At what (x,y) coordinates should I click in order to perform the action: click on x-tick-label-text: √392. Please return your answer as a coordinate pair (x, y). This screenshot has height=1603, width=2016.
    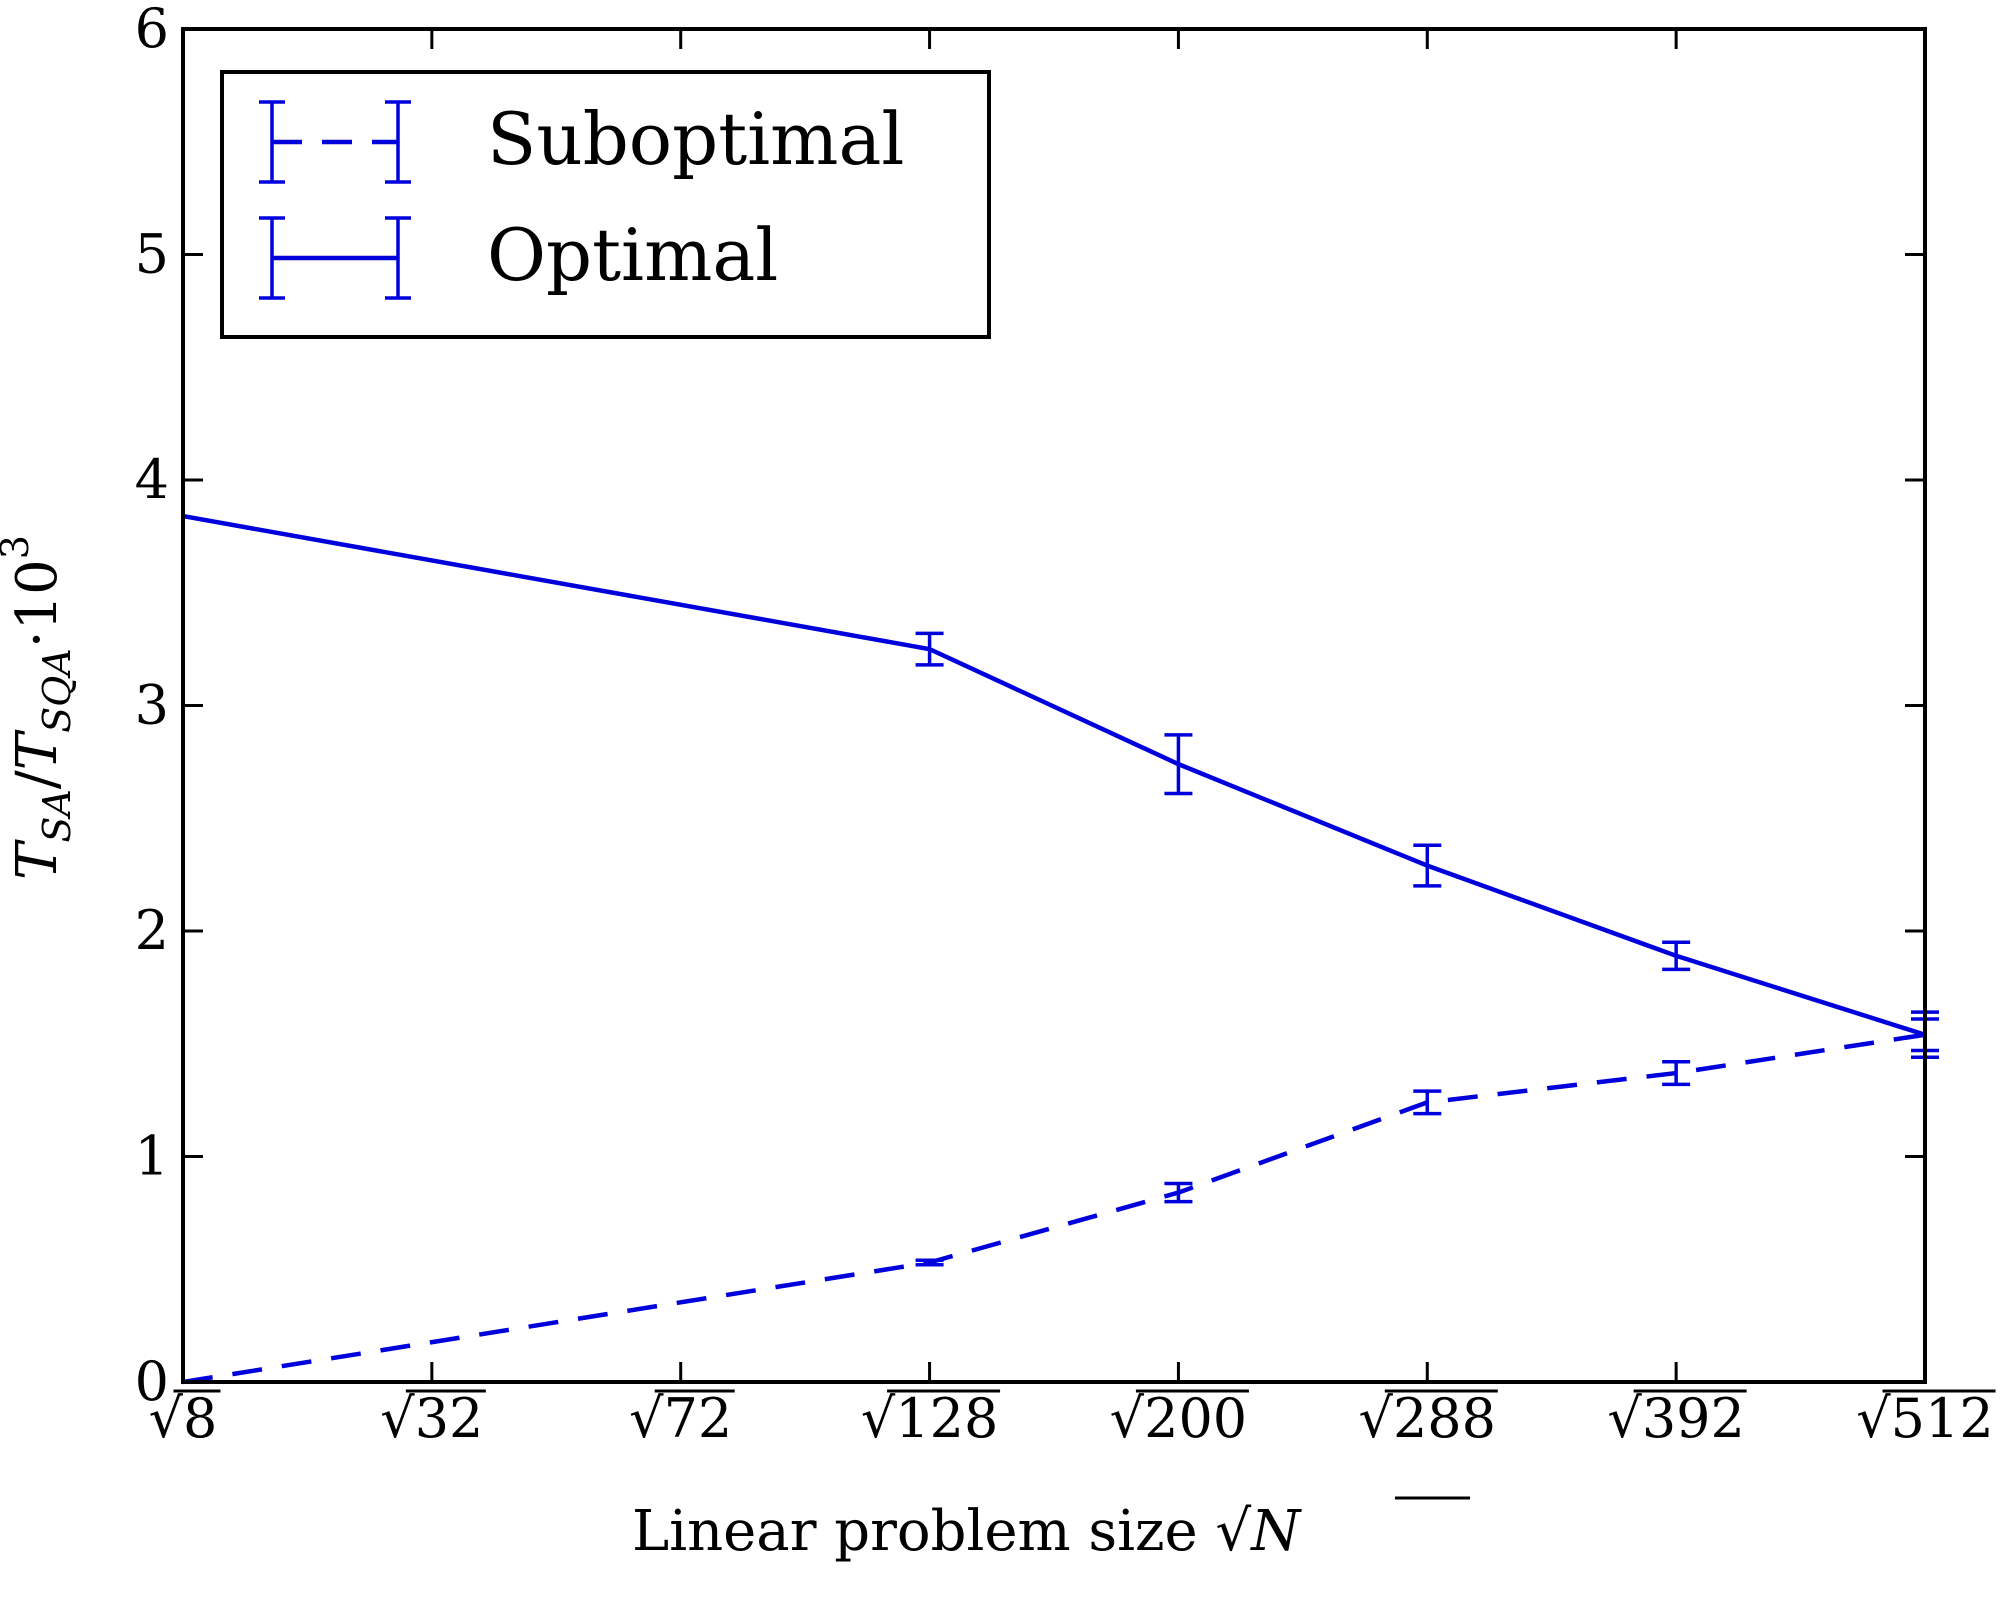
    Looking at the image, I should click on (1676, 1418).